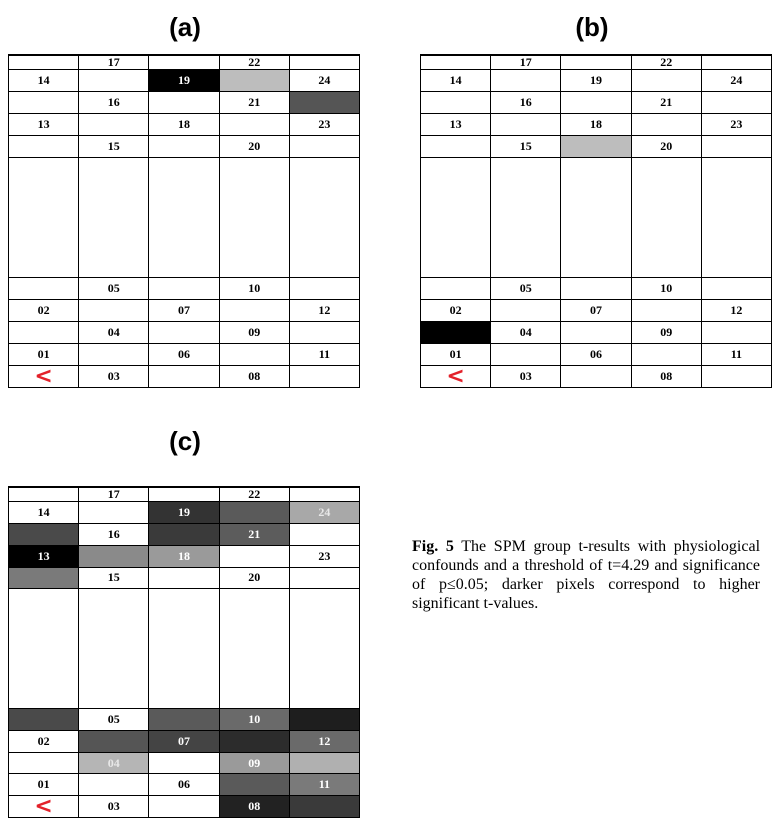 The height and width of the screenshot is (819, 772). Describe the element at coordinates (666, 63) in the screenshot. I see `channel-cell-22: 22` at that location.